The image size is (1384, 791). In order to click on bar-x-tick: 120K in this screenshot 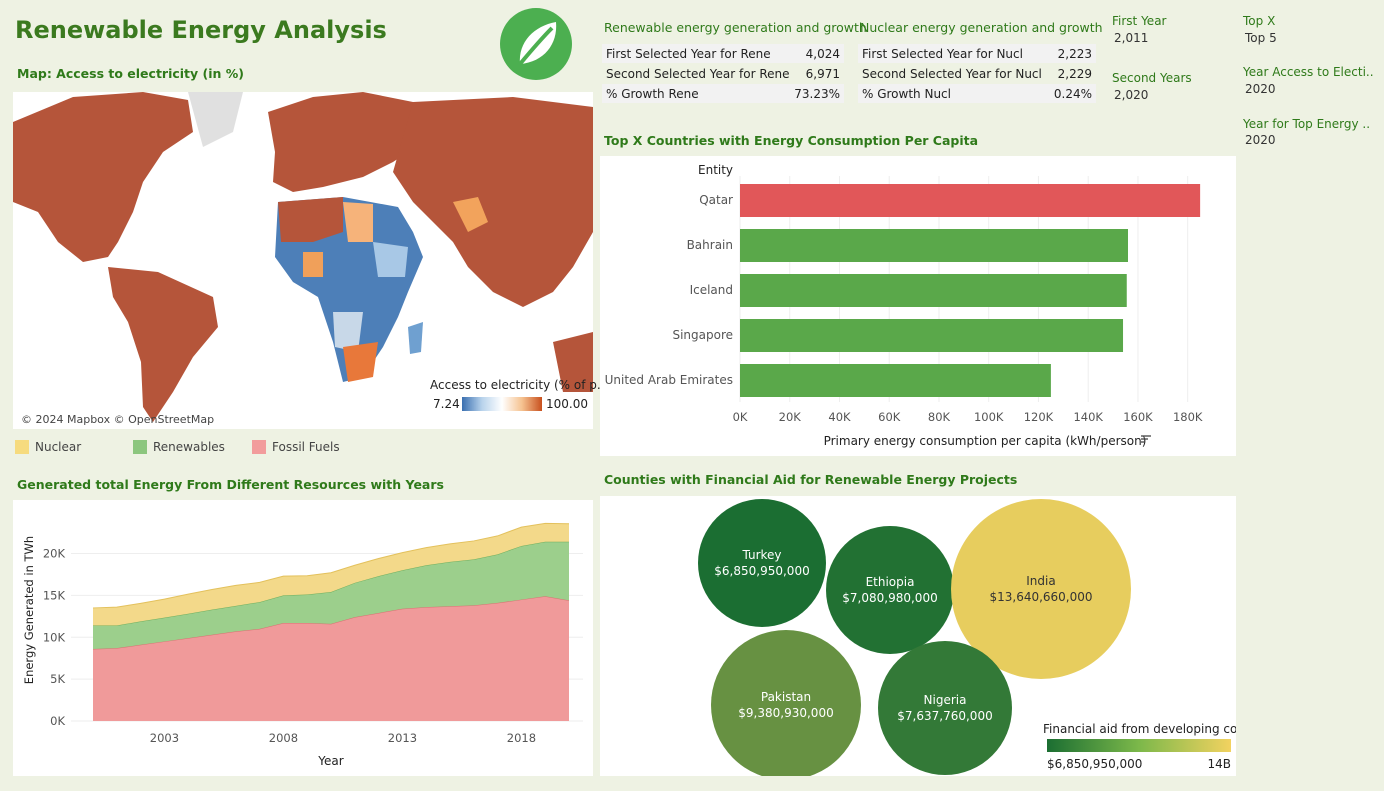, I will do `click(1039, 417)`.